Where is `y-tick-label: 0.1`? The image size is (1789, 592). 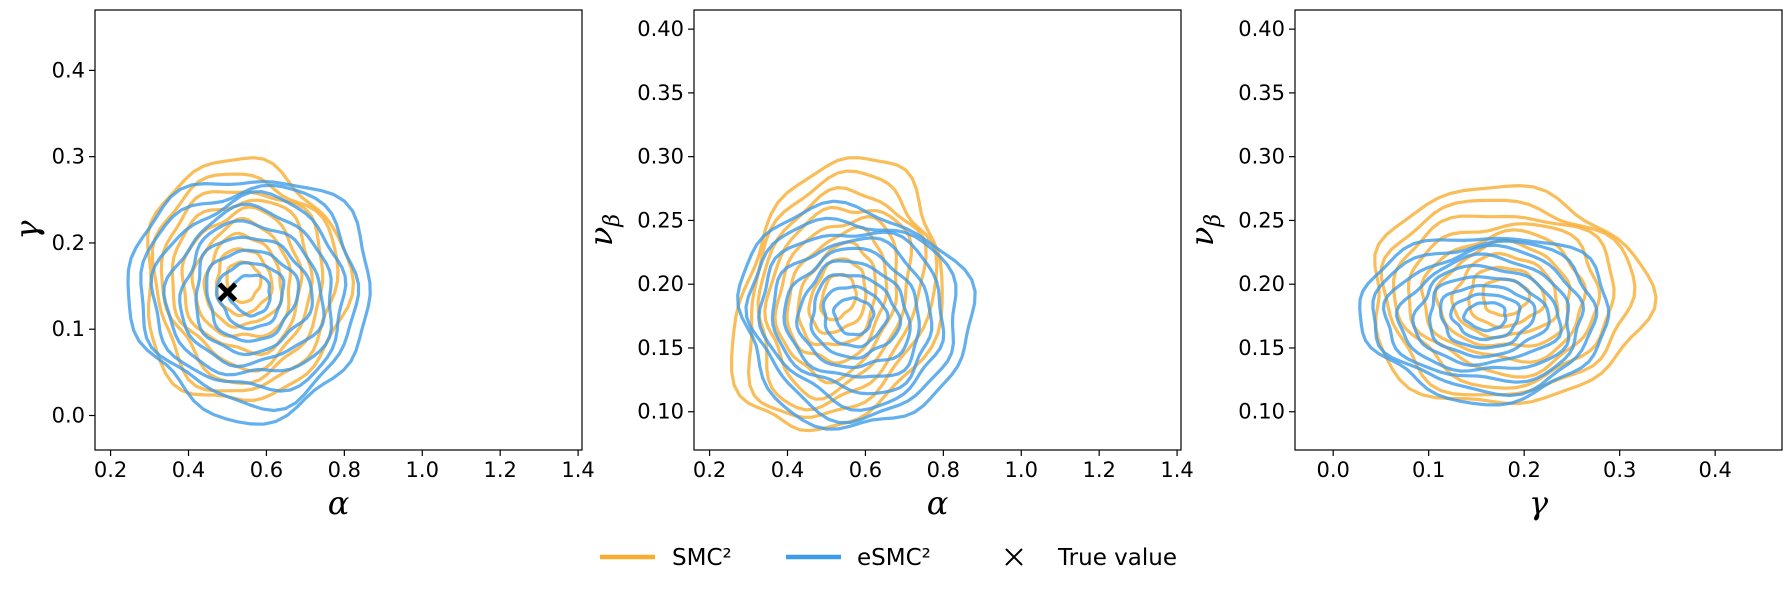 y-tick-label: 0.1 is located at coordinates (68, 329).